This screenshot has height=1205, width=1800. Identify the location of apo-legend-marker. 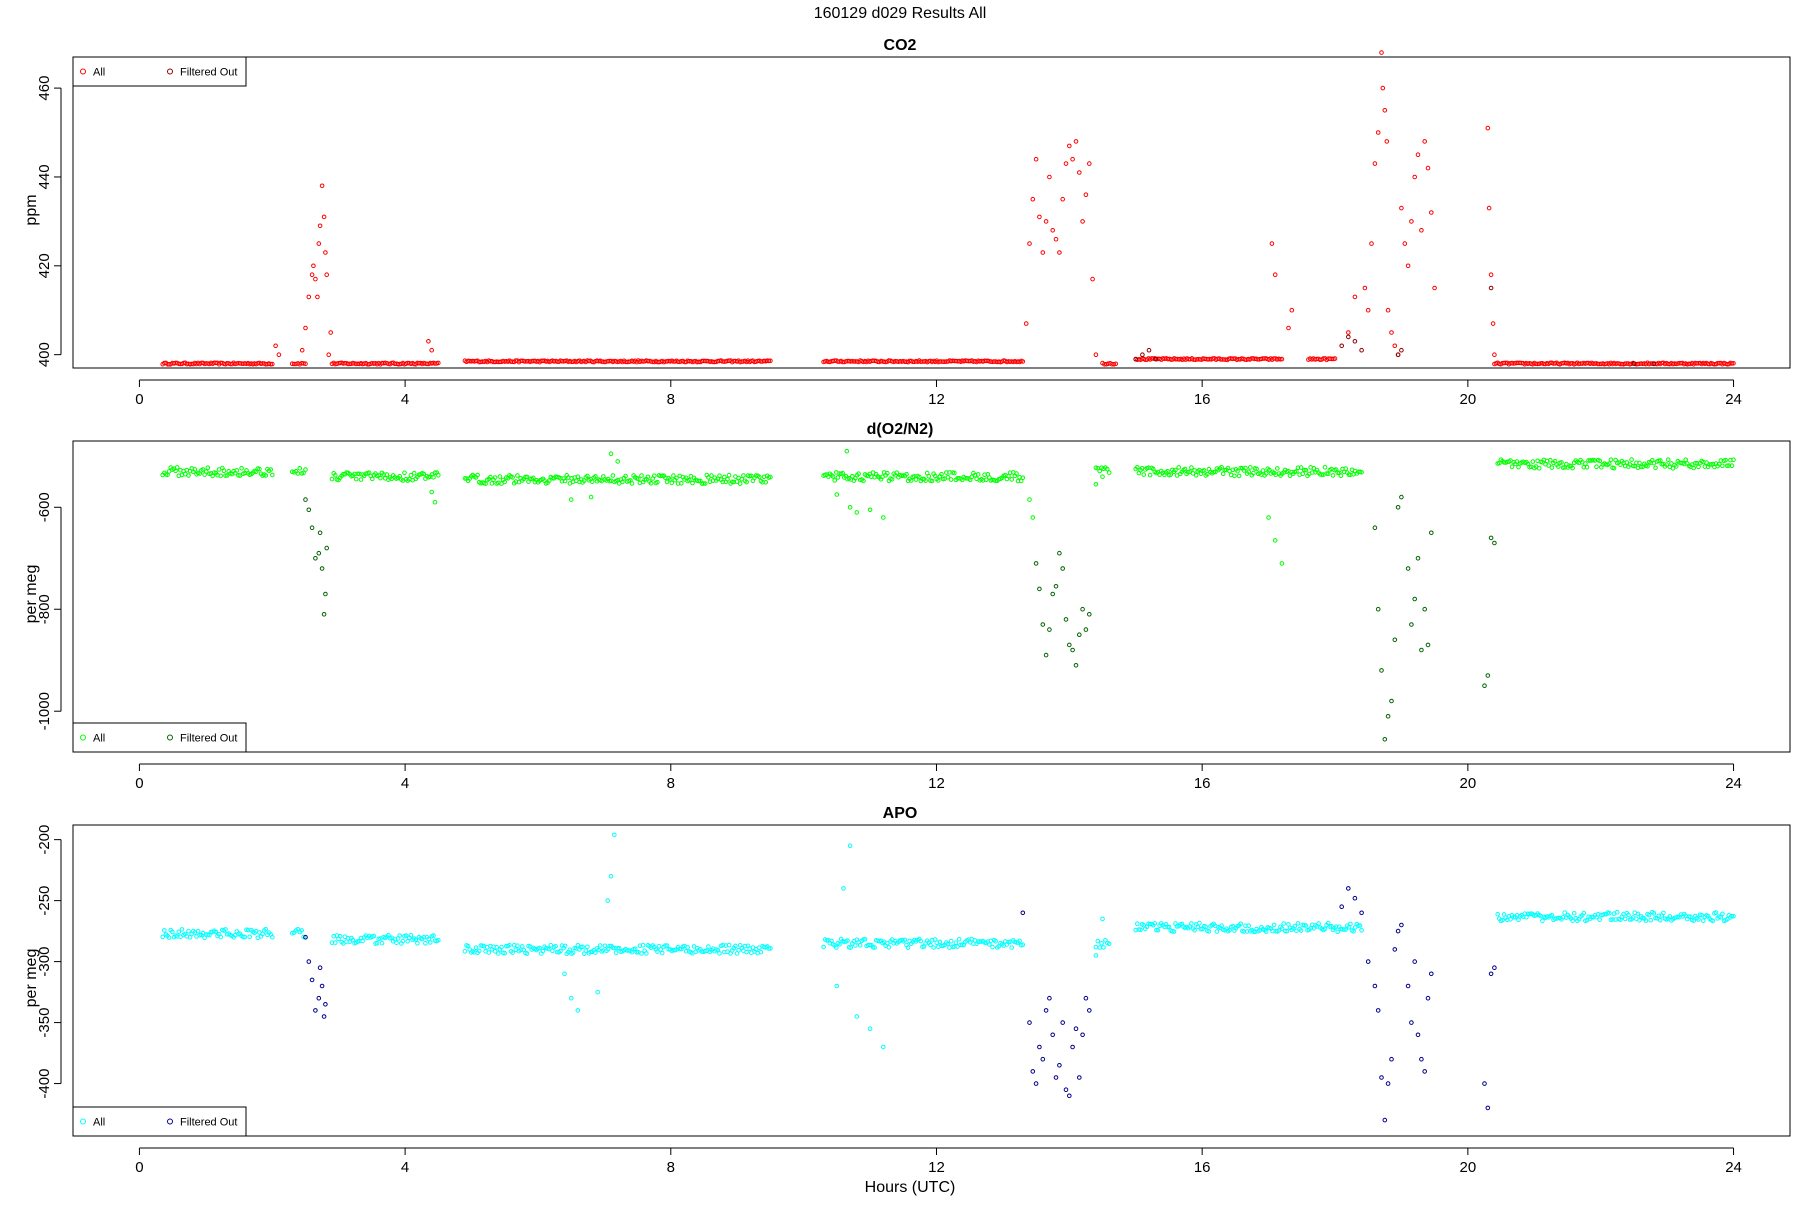
(83, 1121).